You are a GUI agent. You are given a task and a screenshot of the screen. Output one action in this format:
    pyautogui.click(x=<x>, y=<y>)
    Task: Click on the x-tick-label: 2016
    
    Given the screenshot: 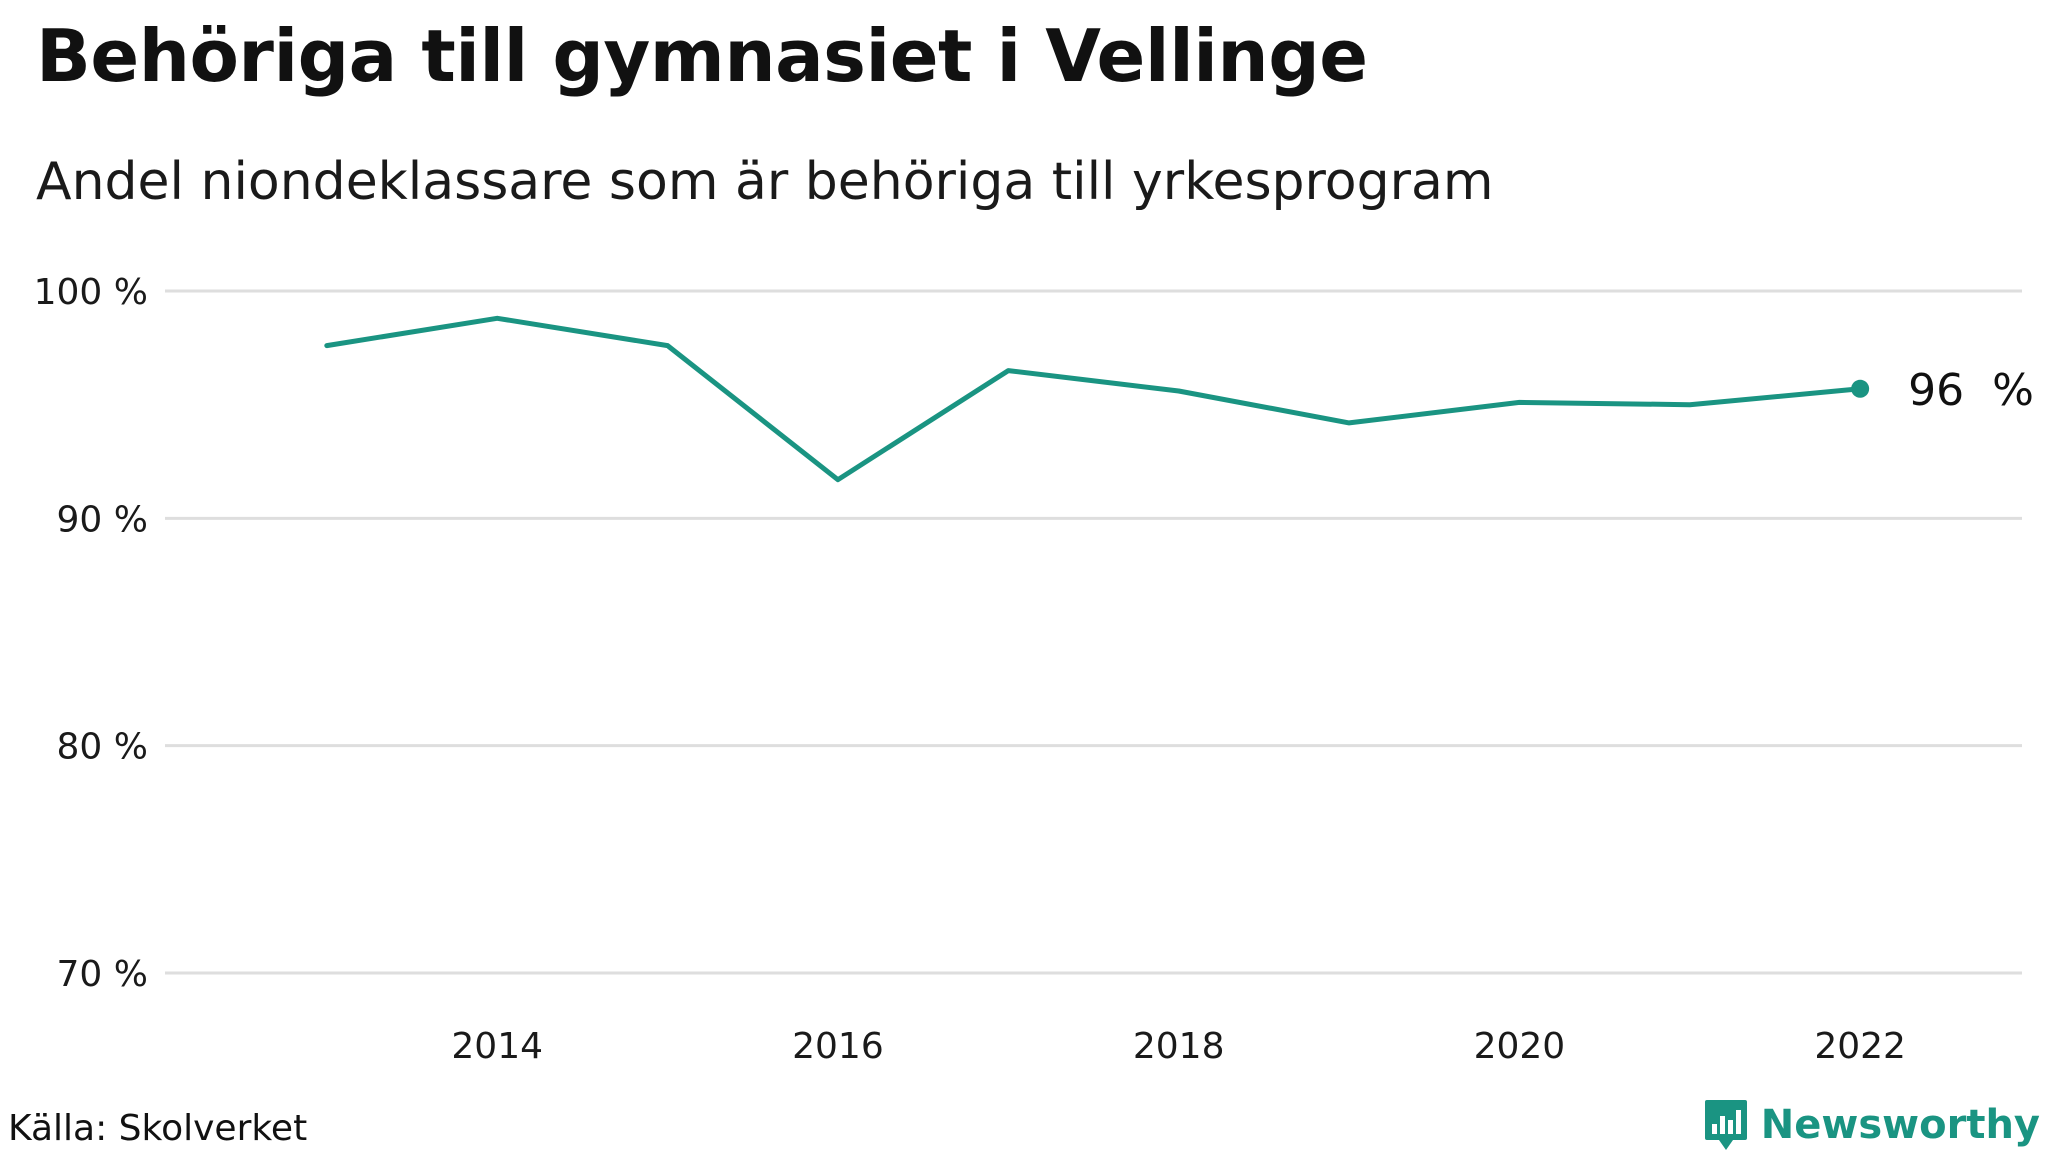 What is the action you would take?
    pyautogui.click(x=838, y=1046)
    